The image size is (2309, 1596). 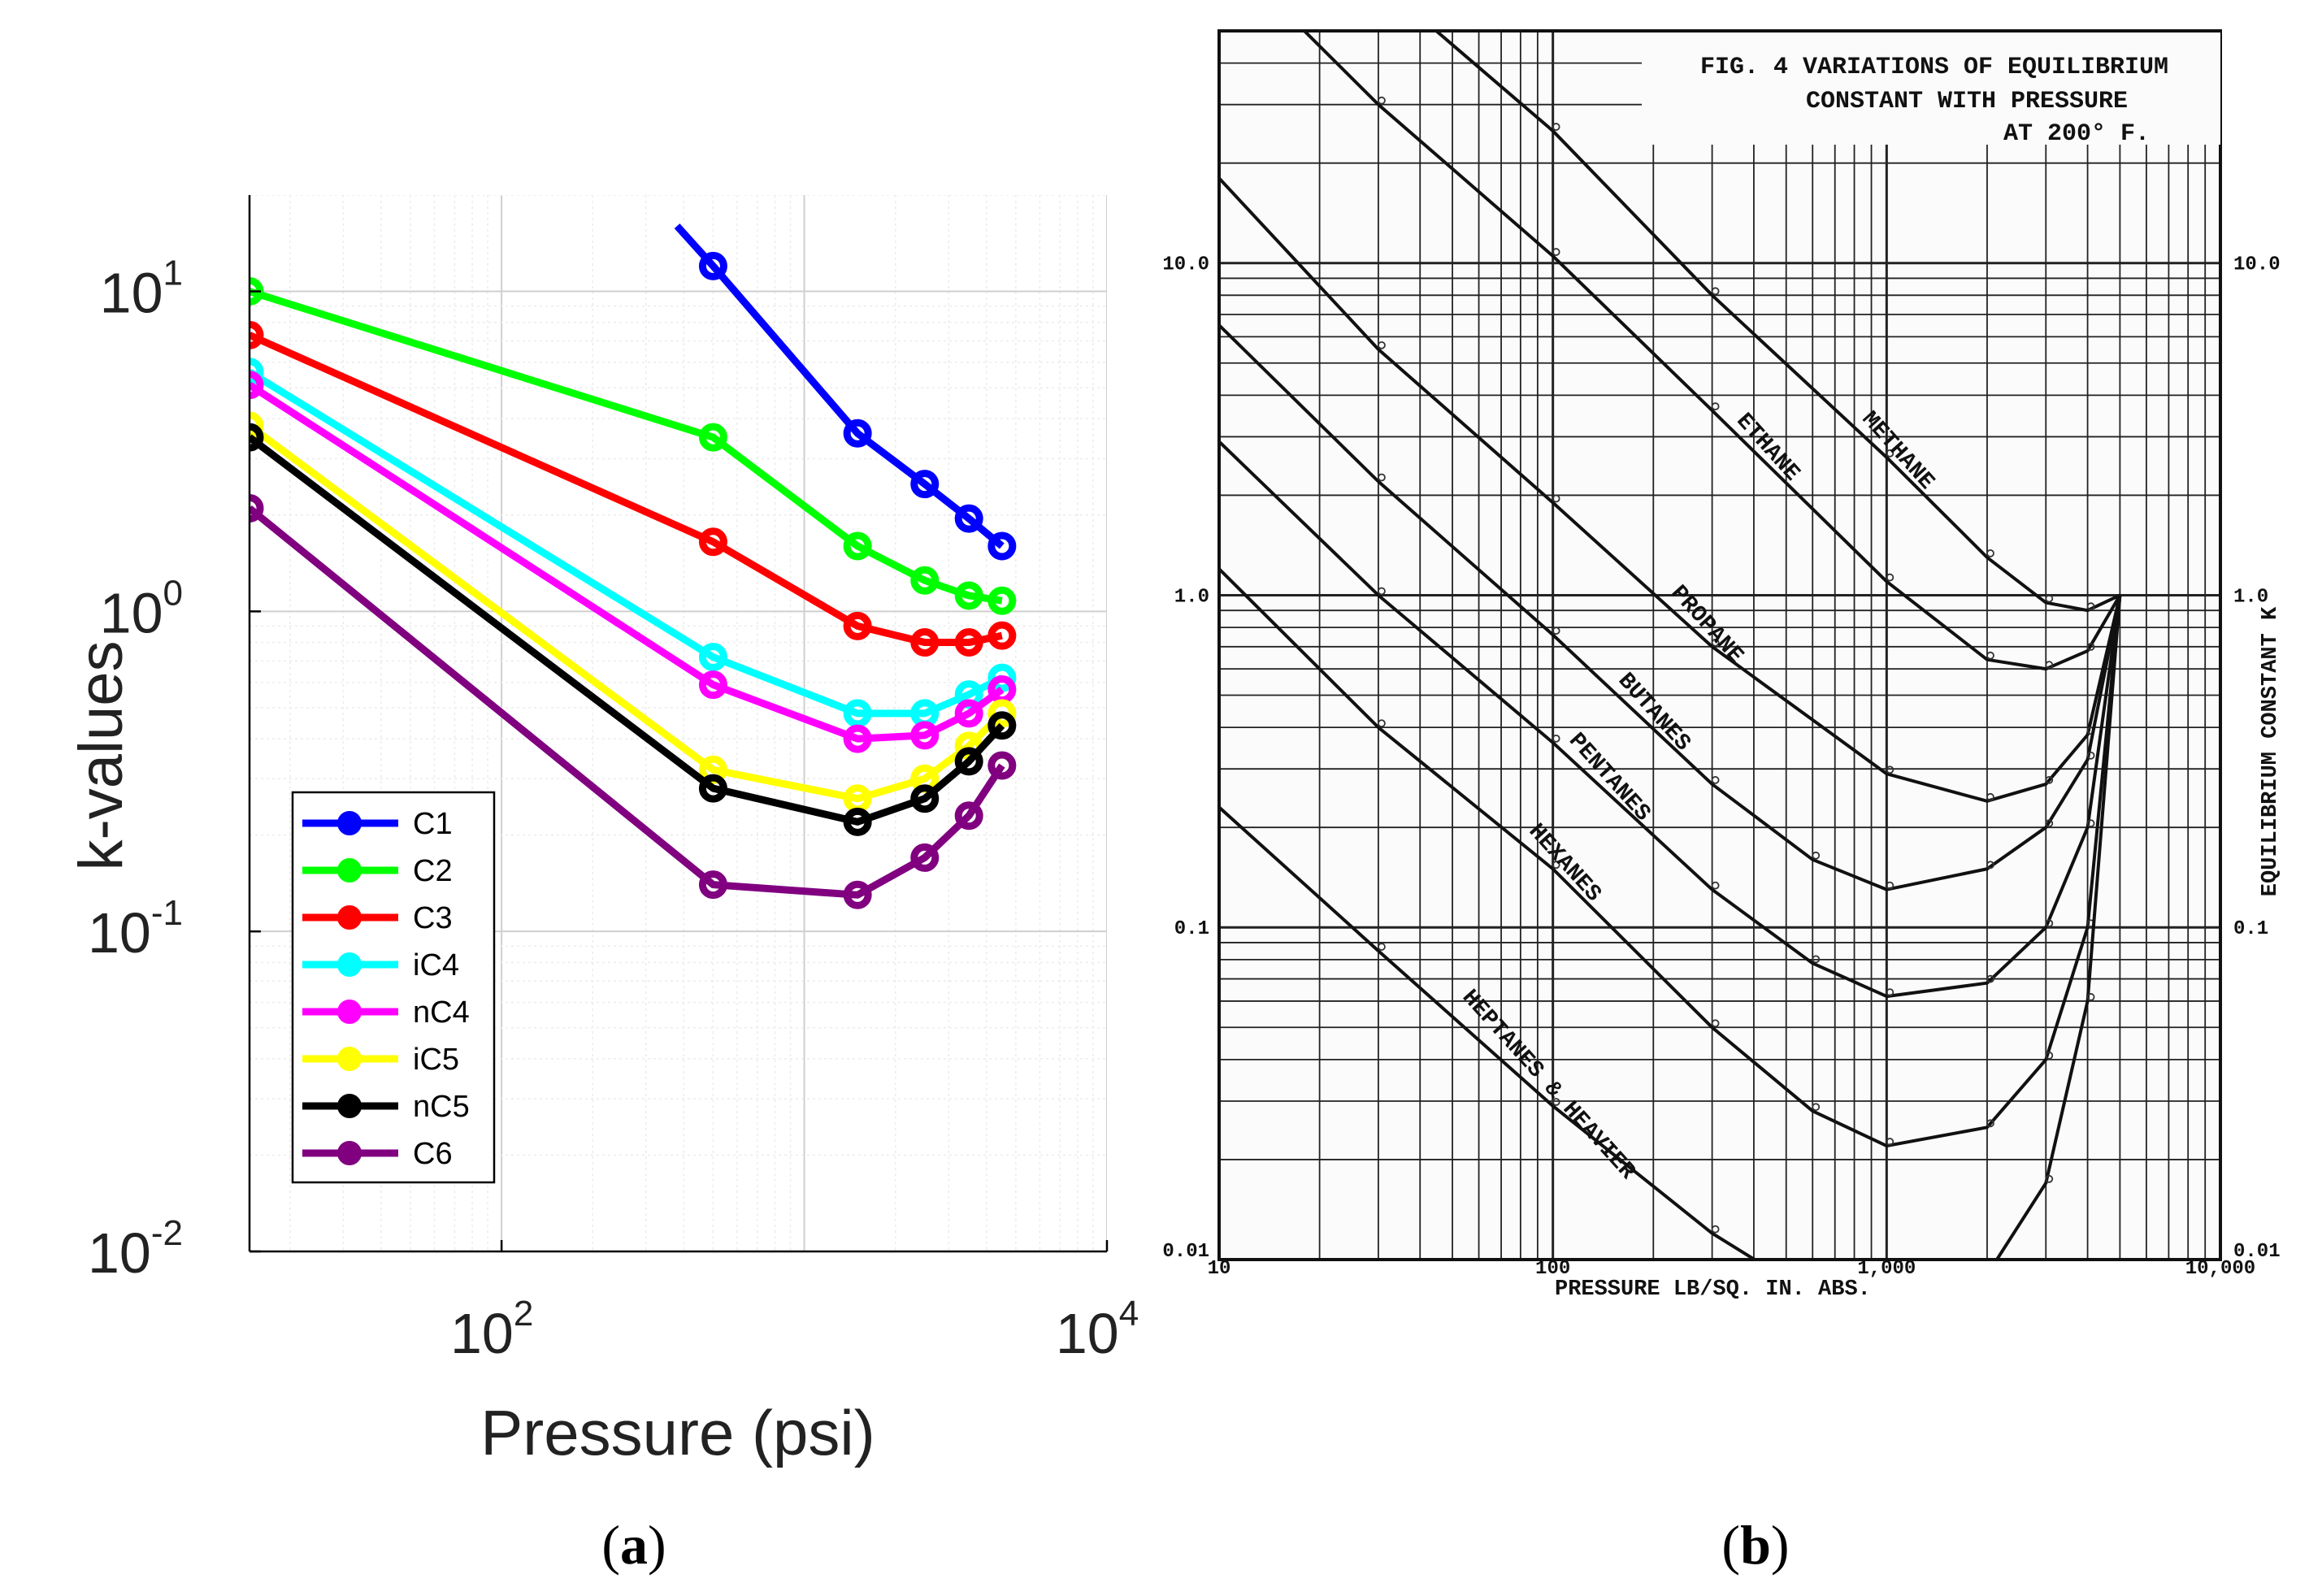 What do you see at coordinates (433, 871) in the screenshot?
I see `legend-label: C2` at bounding box center [433, 871].